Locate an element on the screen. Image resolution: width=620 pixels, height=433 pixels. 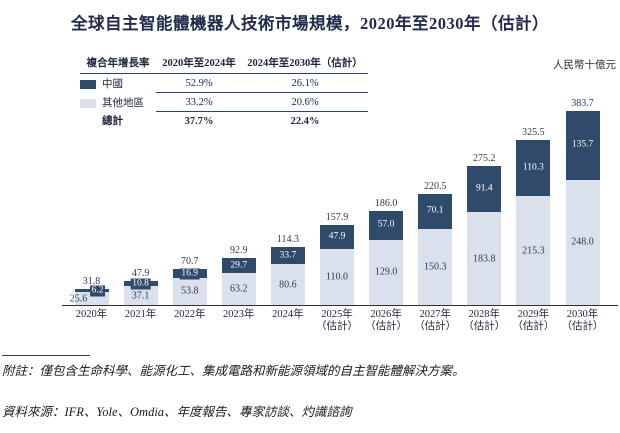
x-axis-label-2026: 2026年 （估計） is located at coordinates (386, 321).